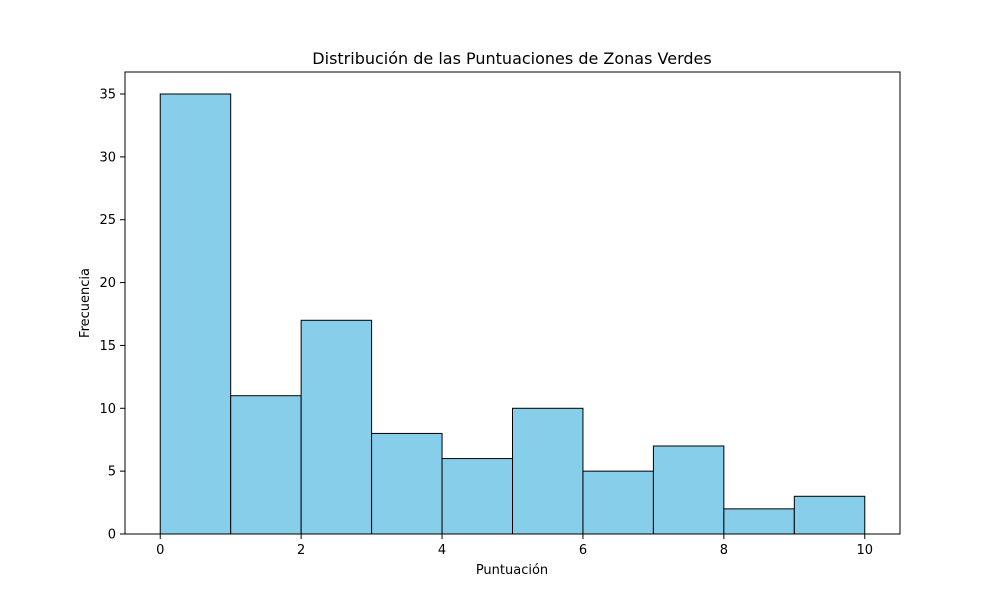 The image size is (1000, 600). Describe the element at coordinates (583, 550) in the screenshot. I see `x-tick-label: 6` at that location.